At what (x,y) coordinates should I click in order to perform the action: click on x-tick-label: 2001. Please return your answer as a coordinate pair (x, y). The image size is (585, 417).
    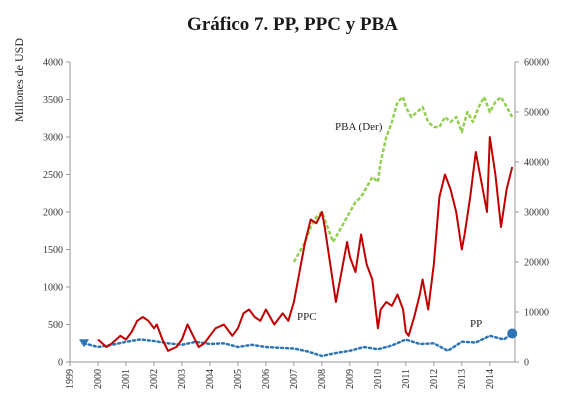
    Looking at the image, I should click on (126, 379).